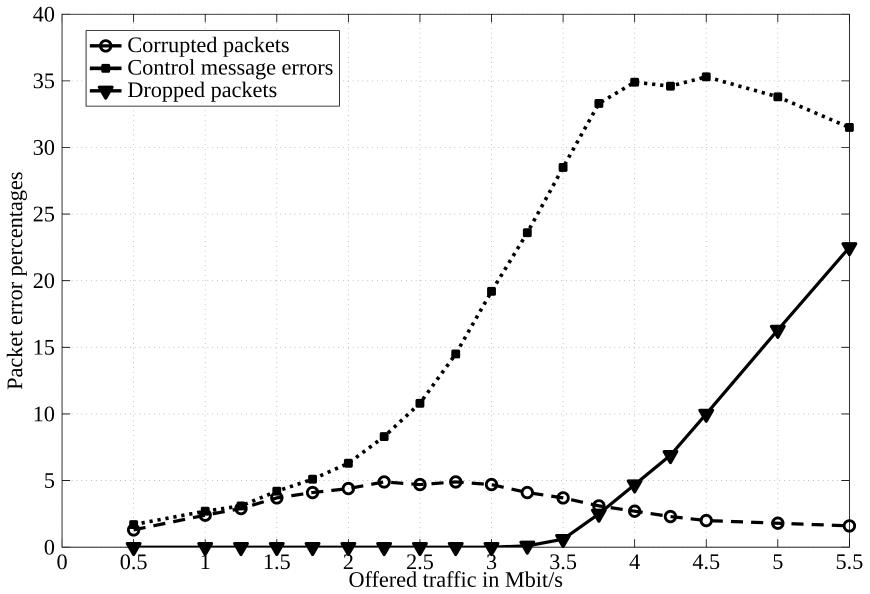 The image size is (870, 594). Describe the element at coordinates (420, 562) in the screenshot. I see `x-tick-label: 2.5` at that location.